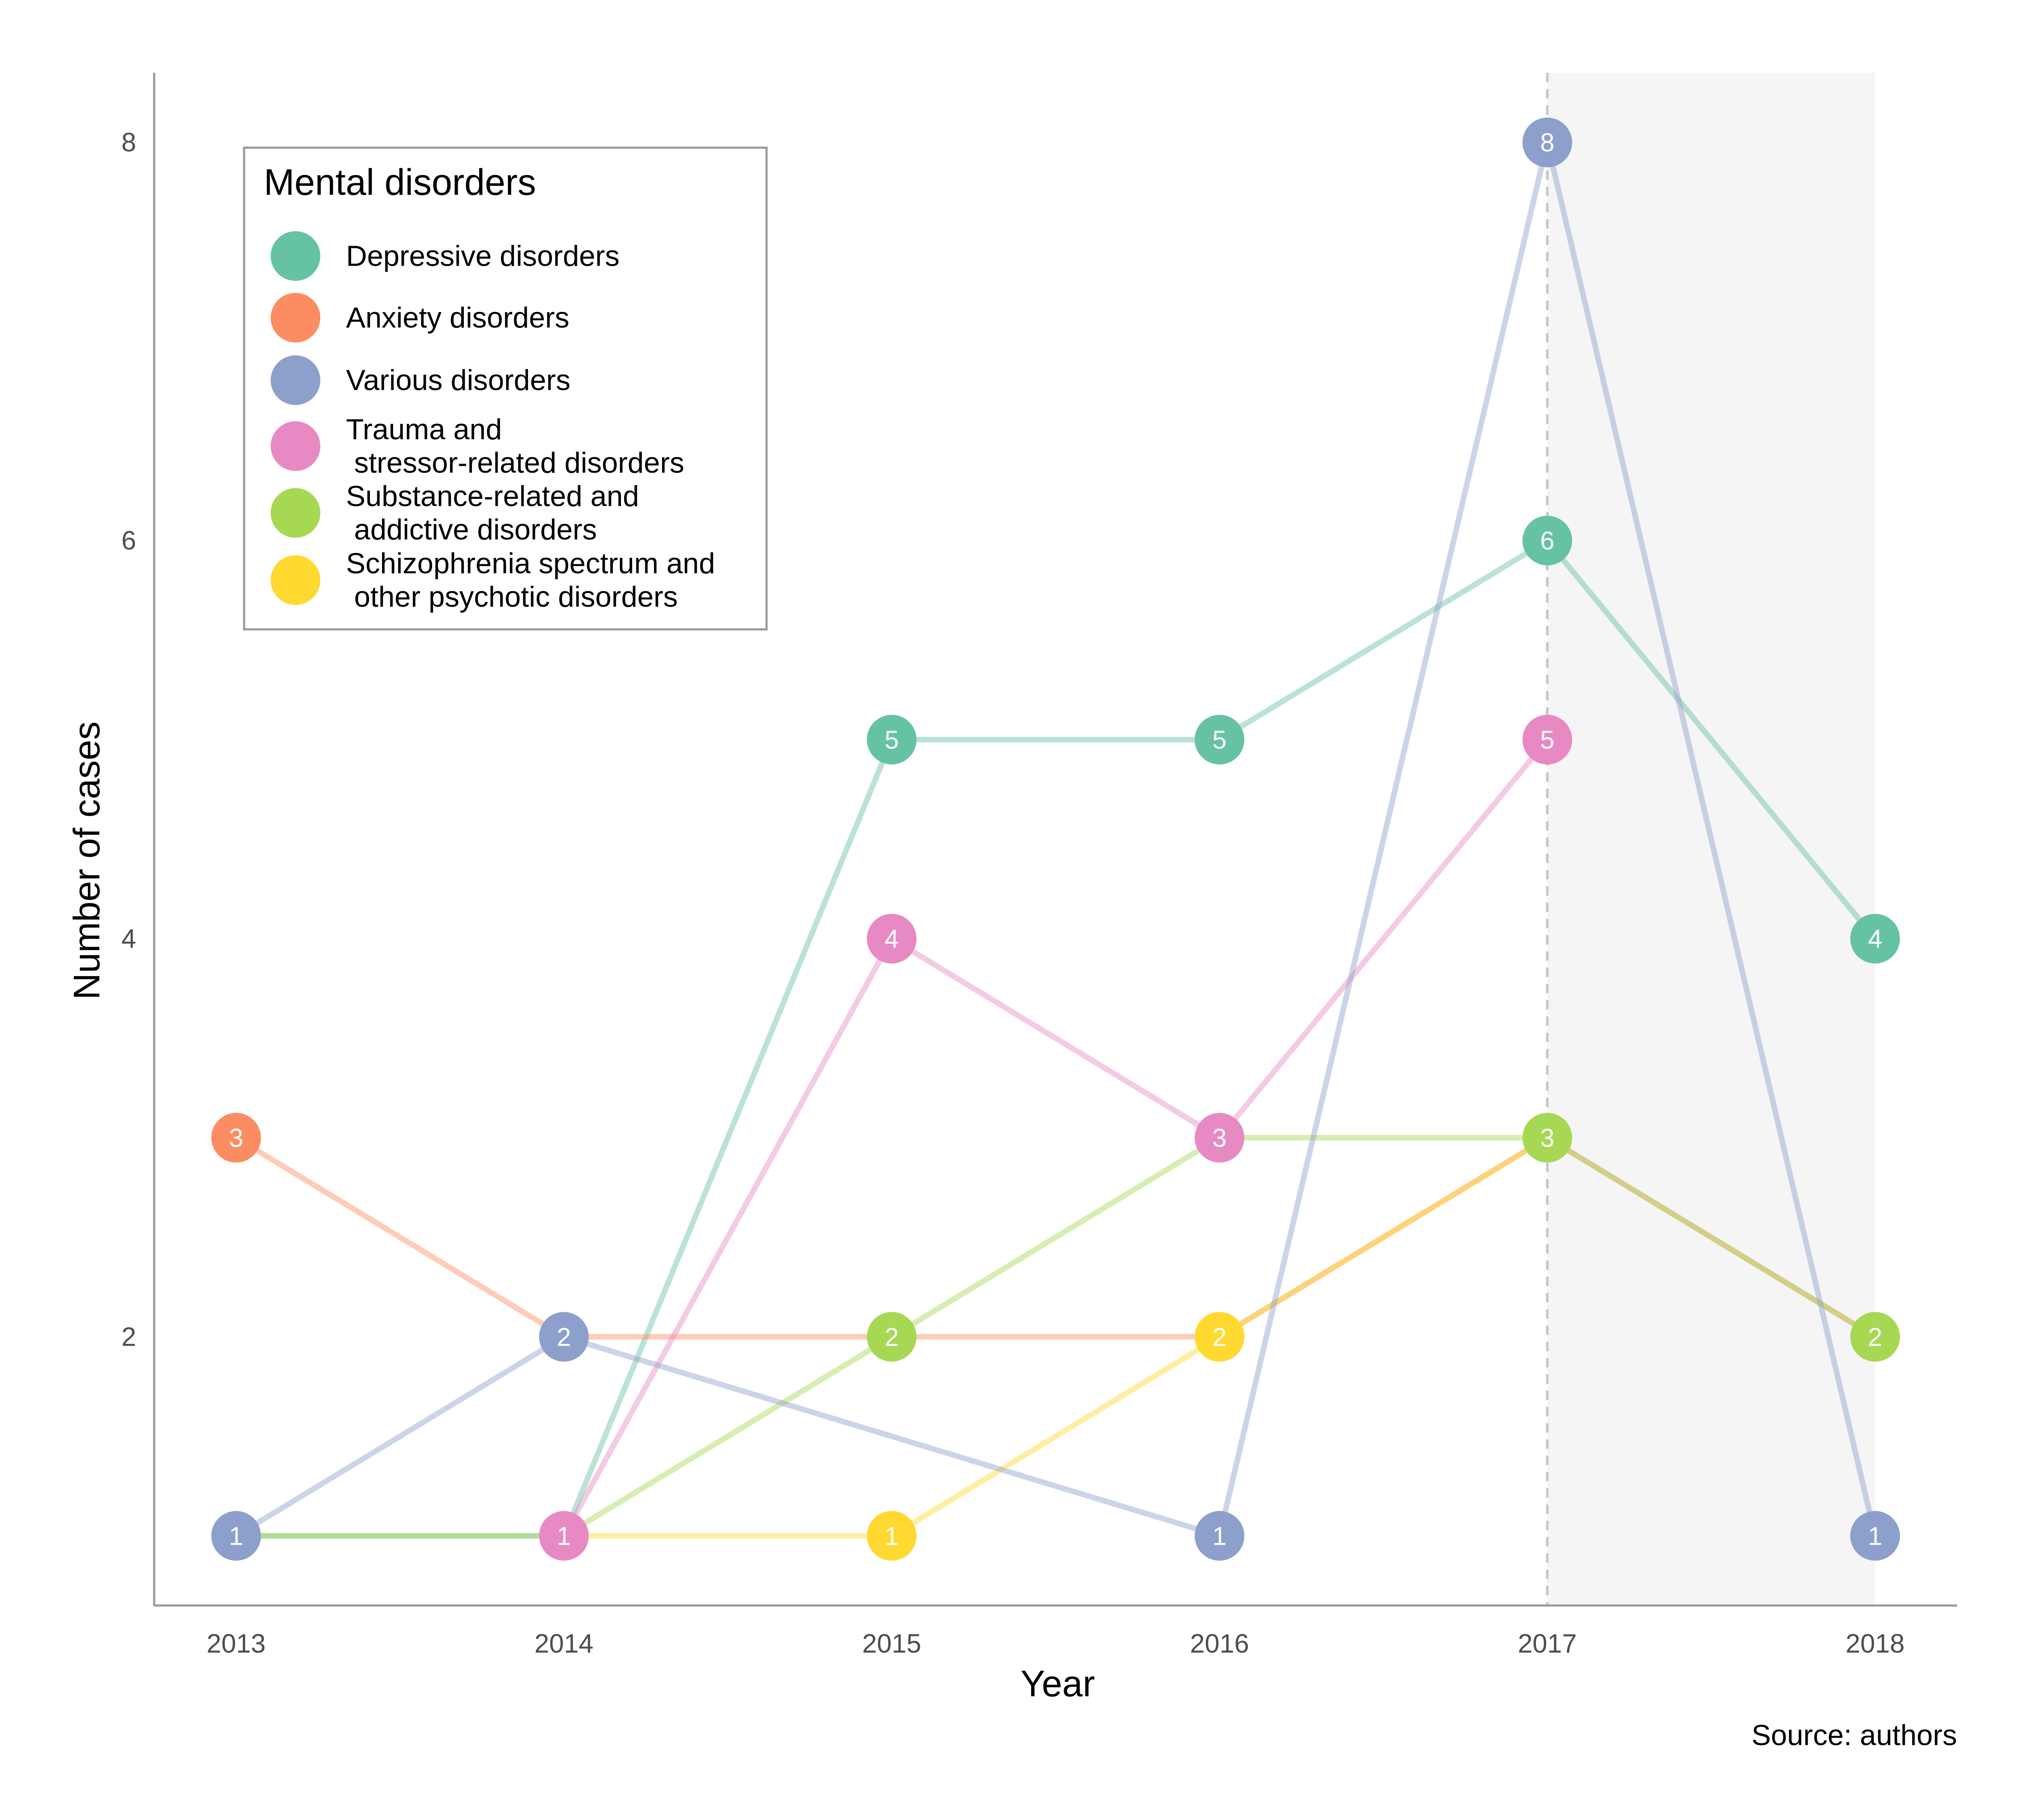  I want to click on data-point: 4, so click(1875, 939).